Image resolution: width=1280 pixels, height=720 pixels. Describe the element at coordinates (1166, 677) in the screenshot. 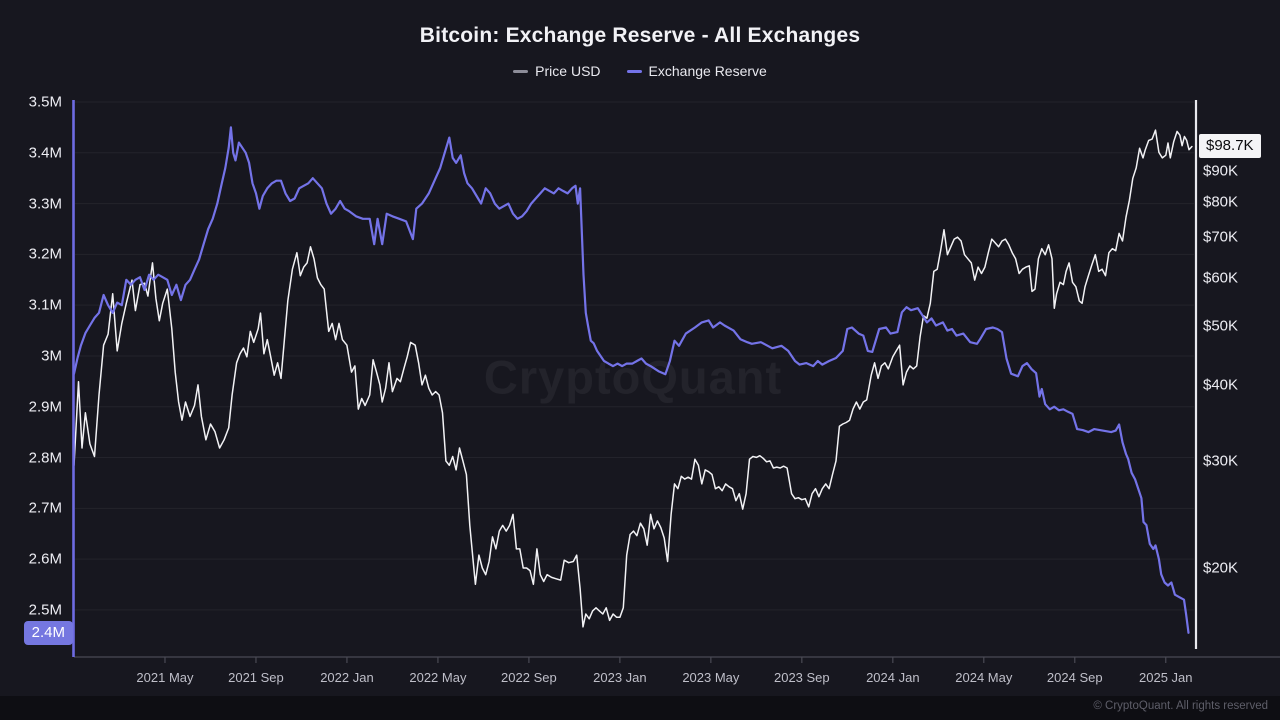

I see `x-axis-tick-label: 2025 Jan` at that location.